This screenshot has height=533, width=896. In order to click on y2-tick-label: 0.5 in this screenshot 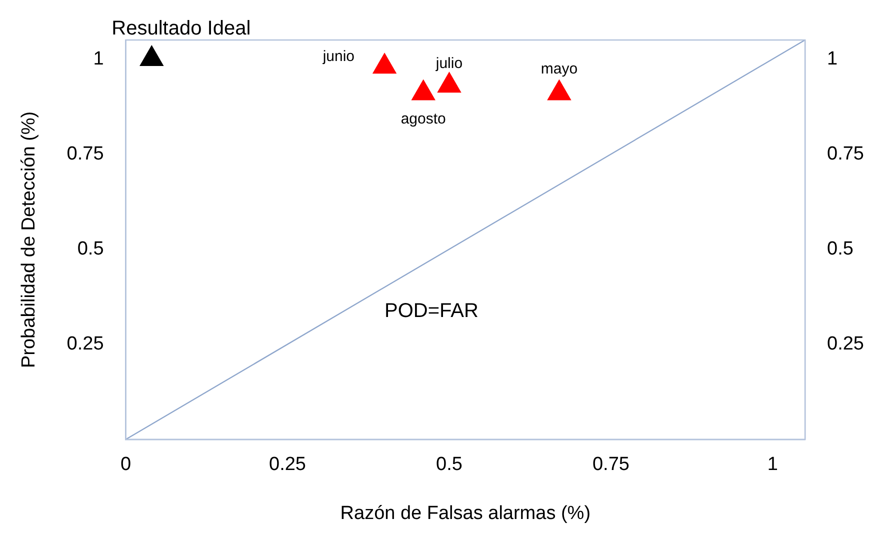, I will do `click(840, 249)`.